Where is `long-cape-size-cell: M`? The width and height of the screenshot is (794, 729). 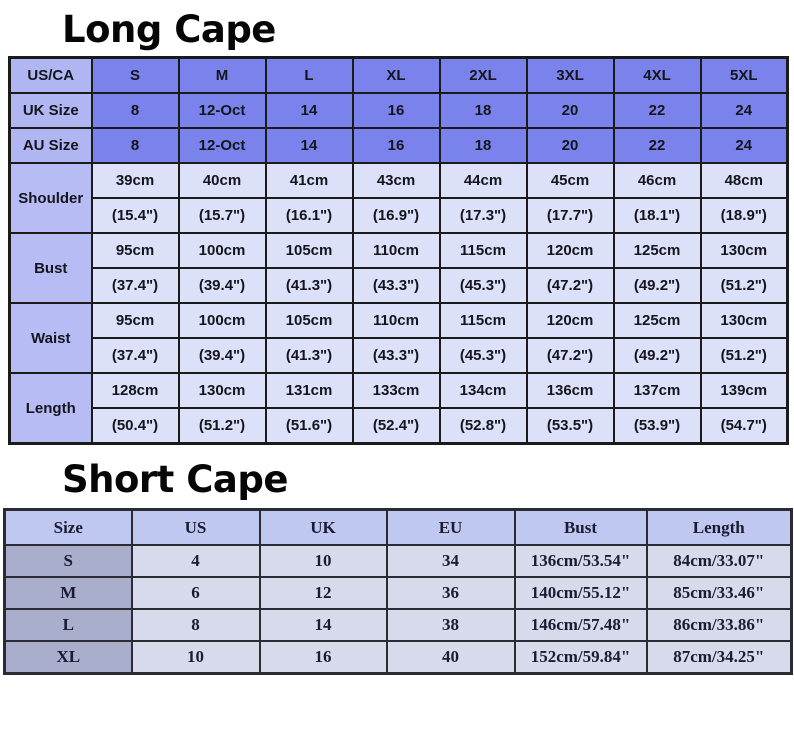 long-cape-size-cell: M is located at coordinates (222, 75).